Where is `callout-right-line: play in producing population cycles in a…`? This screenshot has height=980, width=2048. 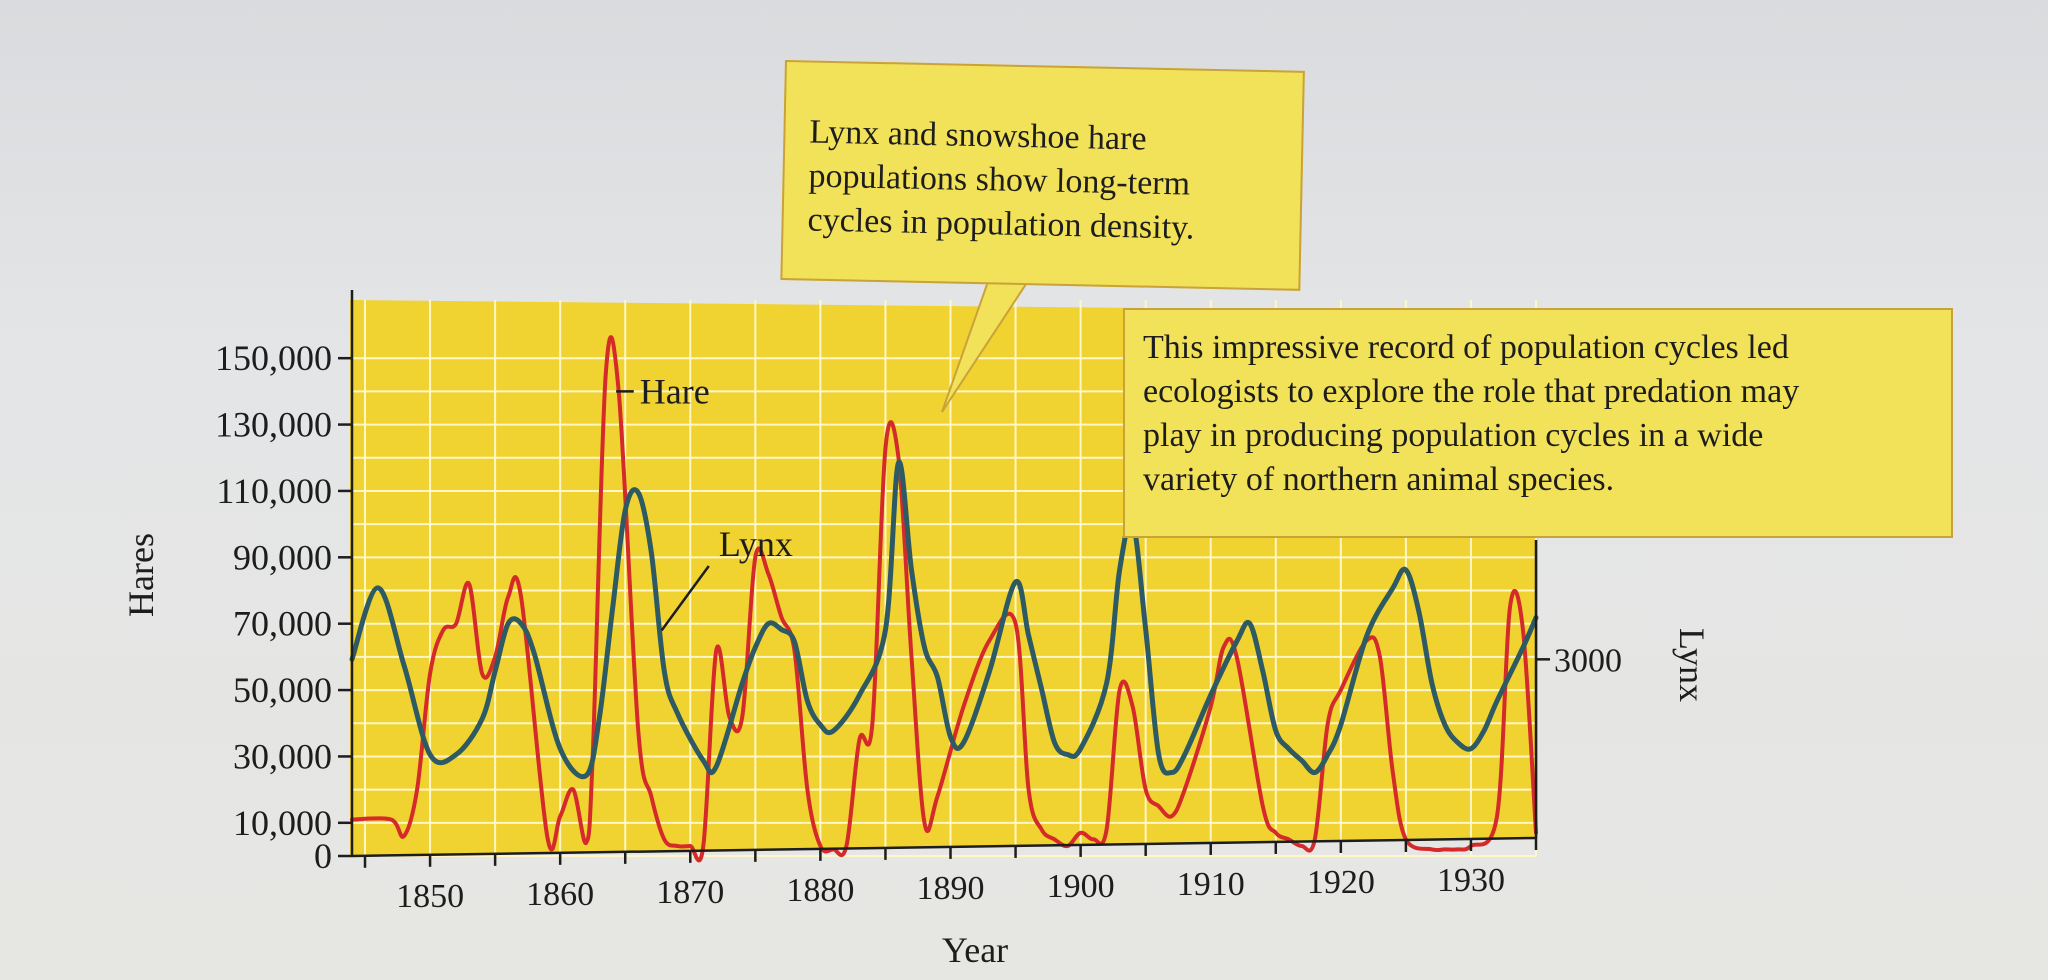 callout-right-line: play in producing population cycles in a… is located at coordinates (1453, 435).